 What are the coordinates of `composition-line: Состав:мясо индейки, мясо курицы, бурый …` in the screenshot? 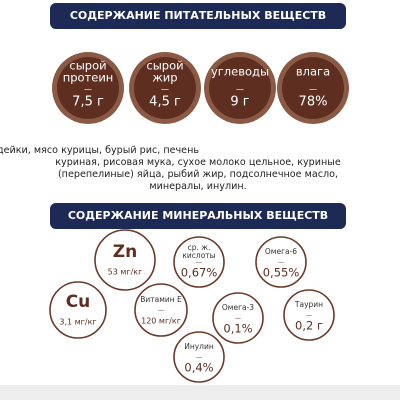 It's located at (99, 150).